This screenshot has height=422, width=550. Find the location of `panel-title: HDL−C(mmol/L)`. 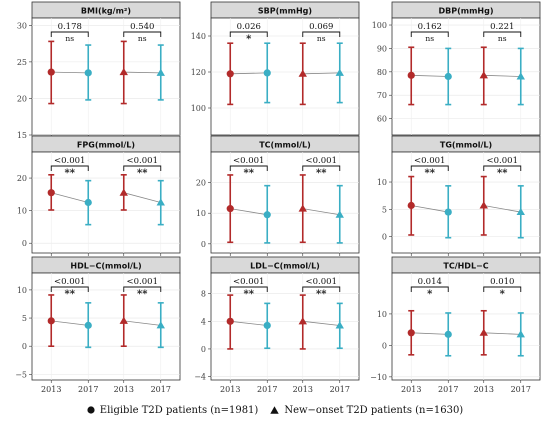

panel-title: HDL−C(mmol/L) is located at coordinates (105, 266).